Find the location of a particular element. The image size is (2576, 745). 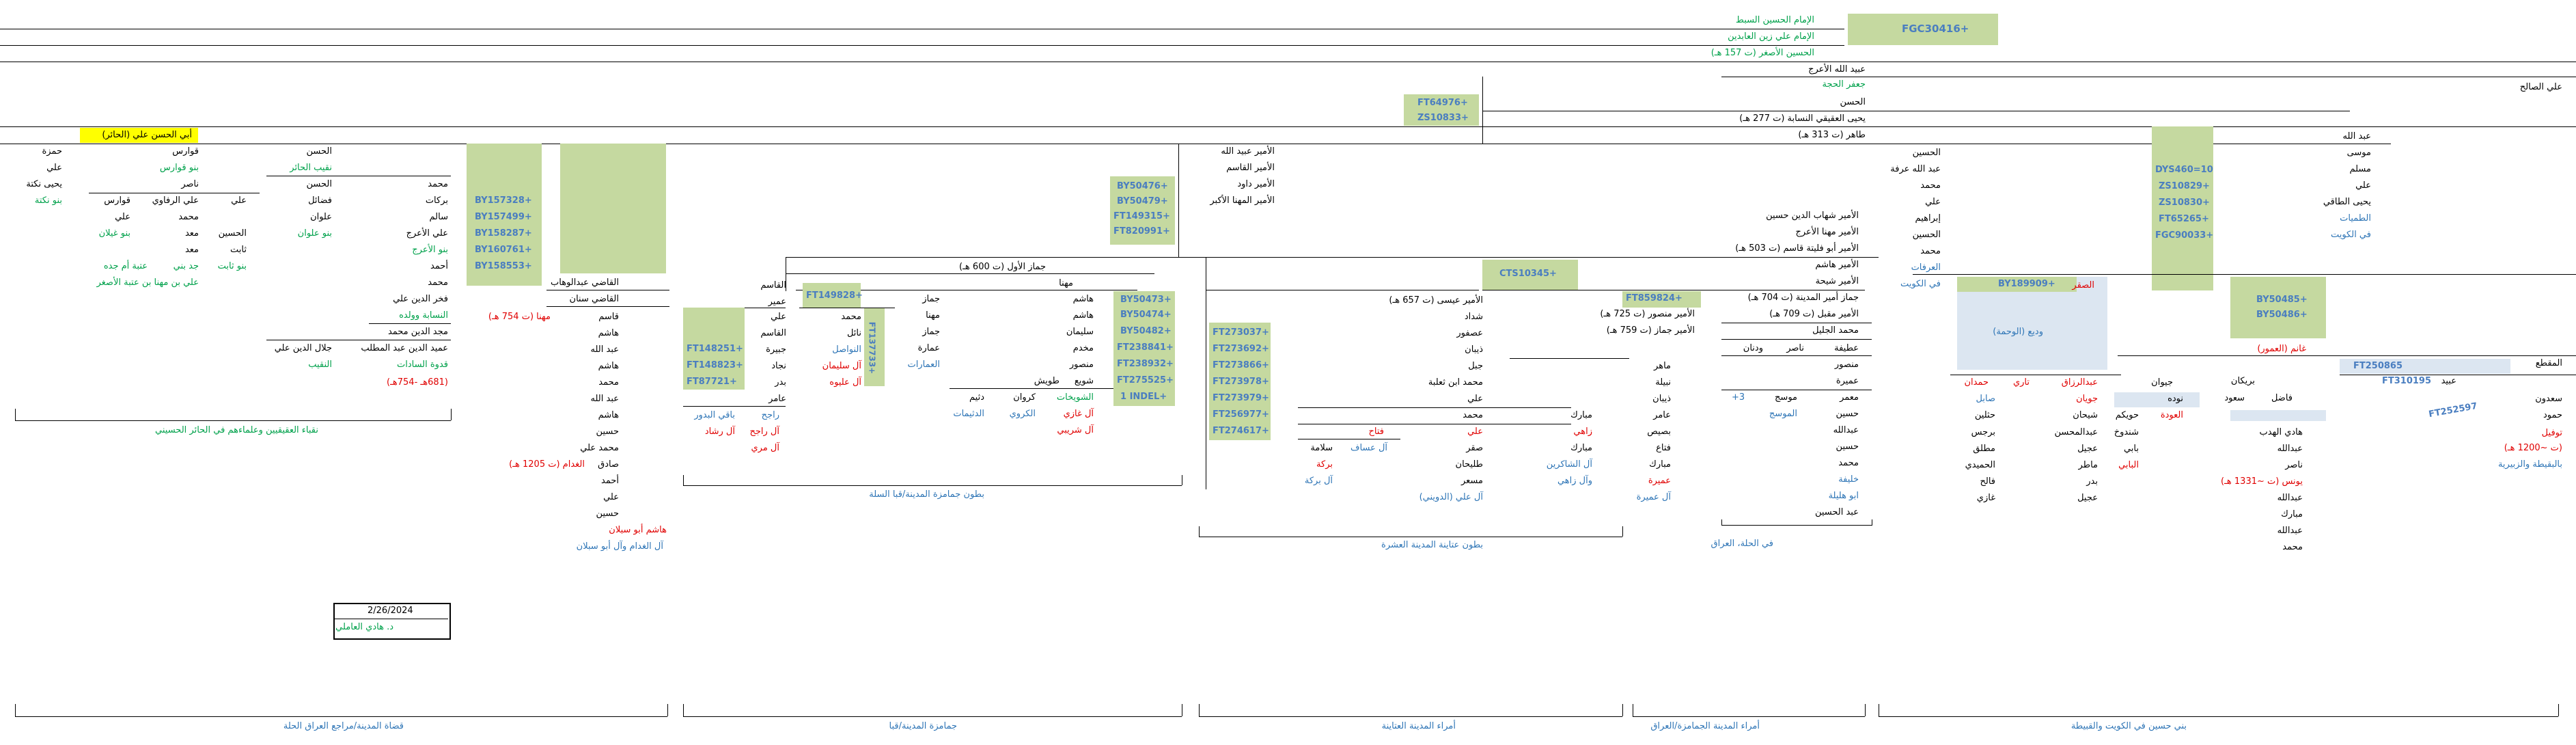

l-banu-araj: بنو الأعرج is located at coordinates (430, 250).